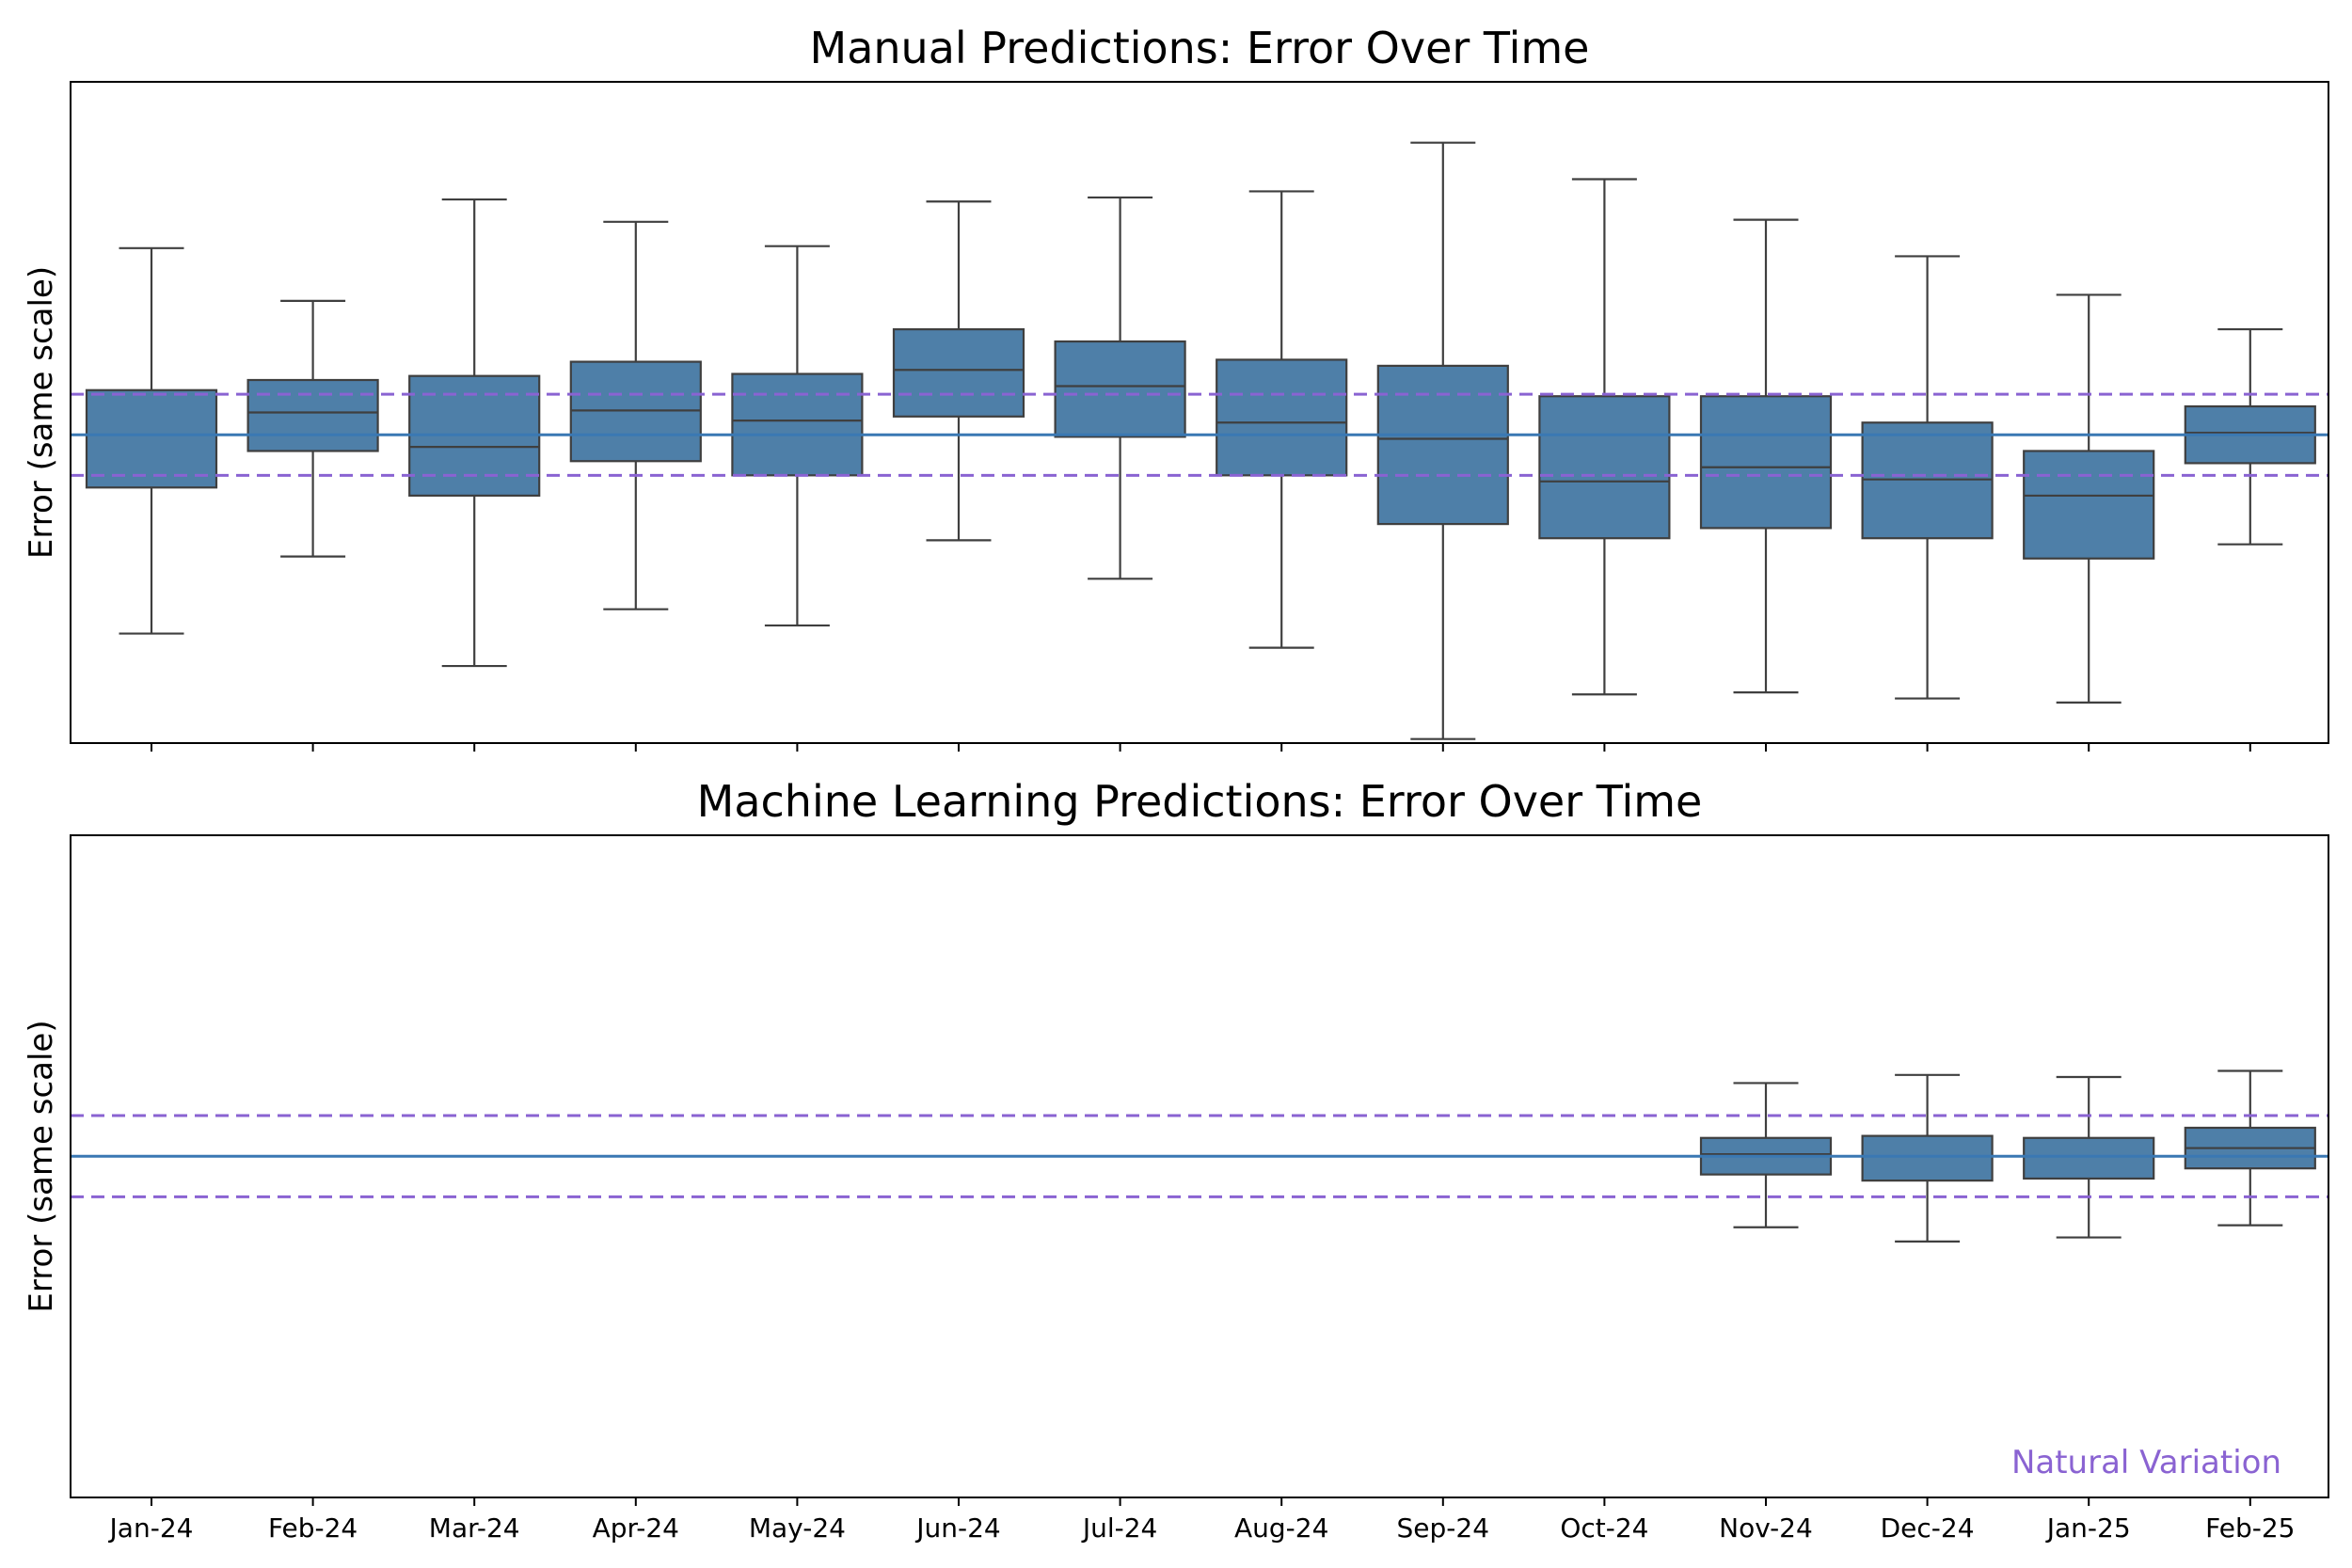 The height and width of the screenshot is (1568, 2352). What do you see at coordinates (2088, 1528) in the screenshot?
I see `x-tick-label: Jan-25` at bounding box center [2088, 1528].